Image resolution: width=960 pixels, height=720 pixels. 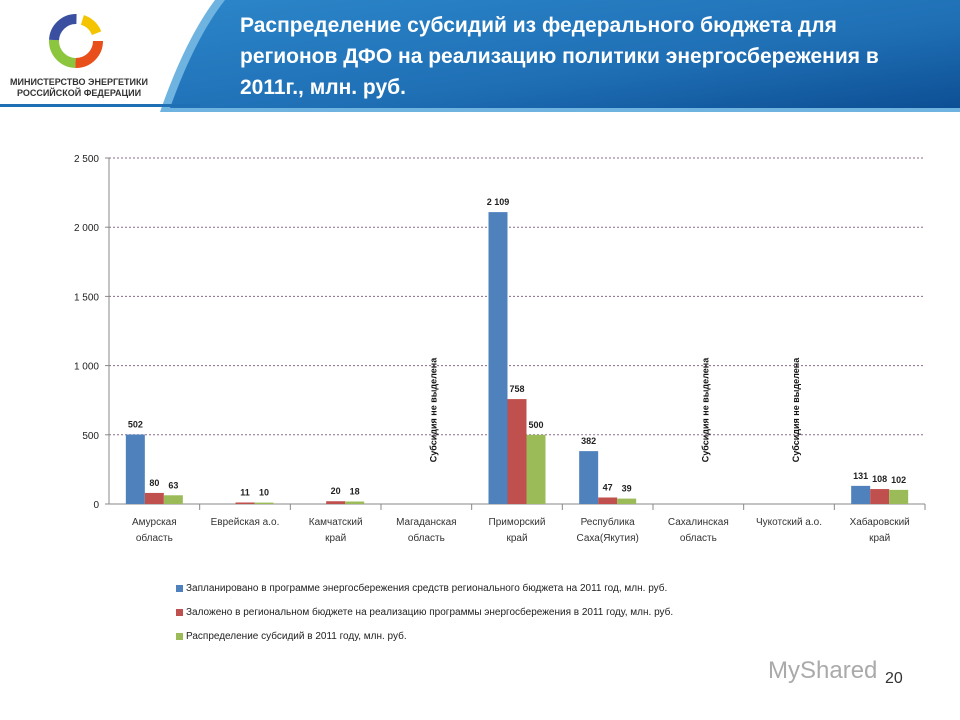 I want to click on data-label: 10, so click(x=264, y=493).